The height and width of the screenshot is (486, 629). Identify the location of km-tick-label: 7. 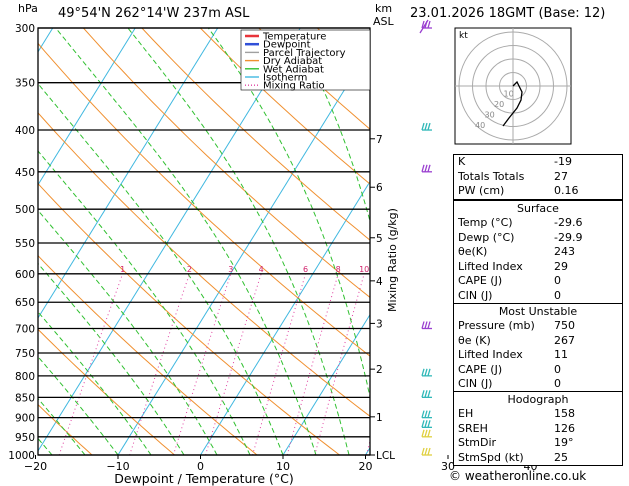
(379, 140).